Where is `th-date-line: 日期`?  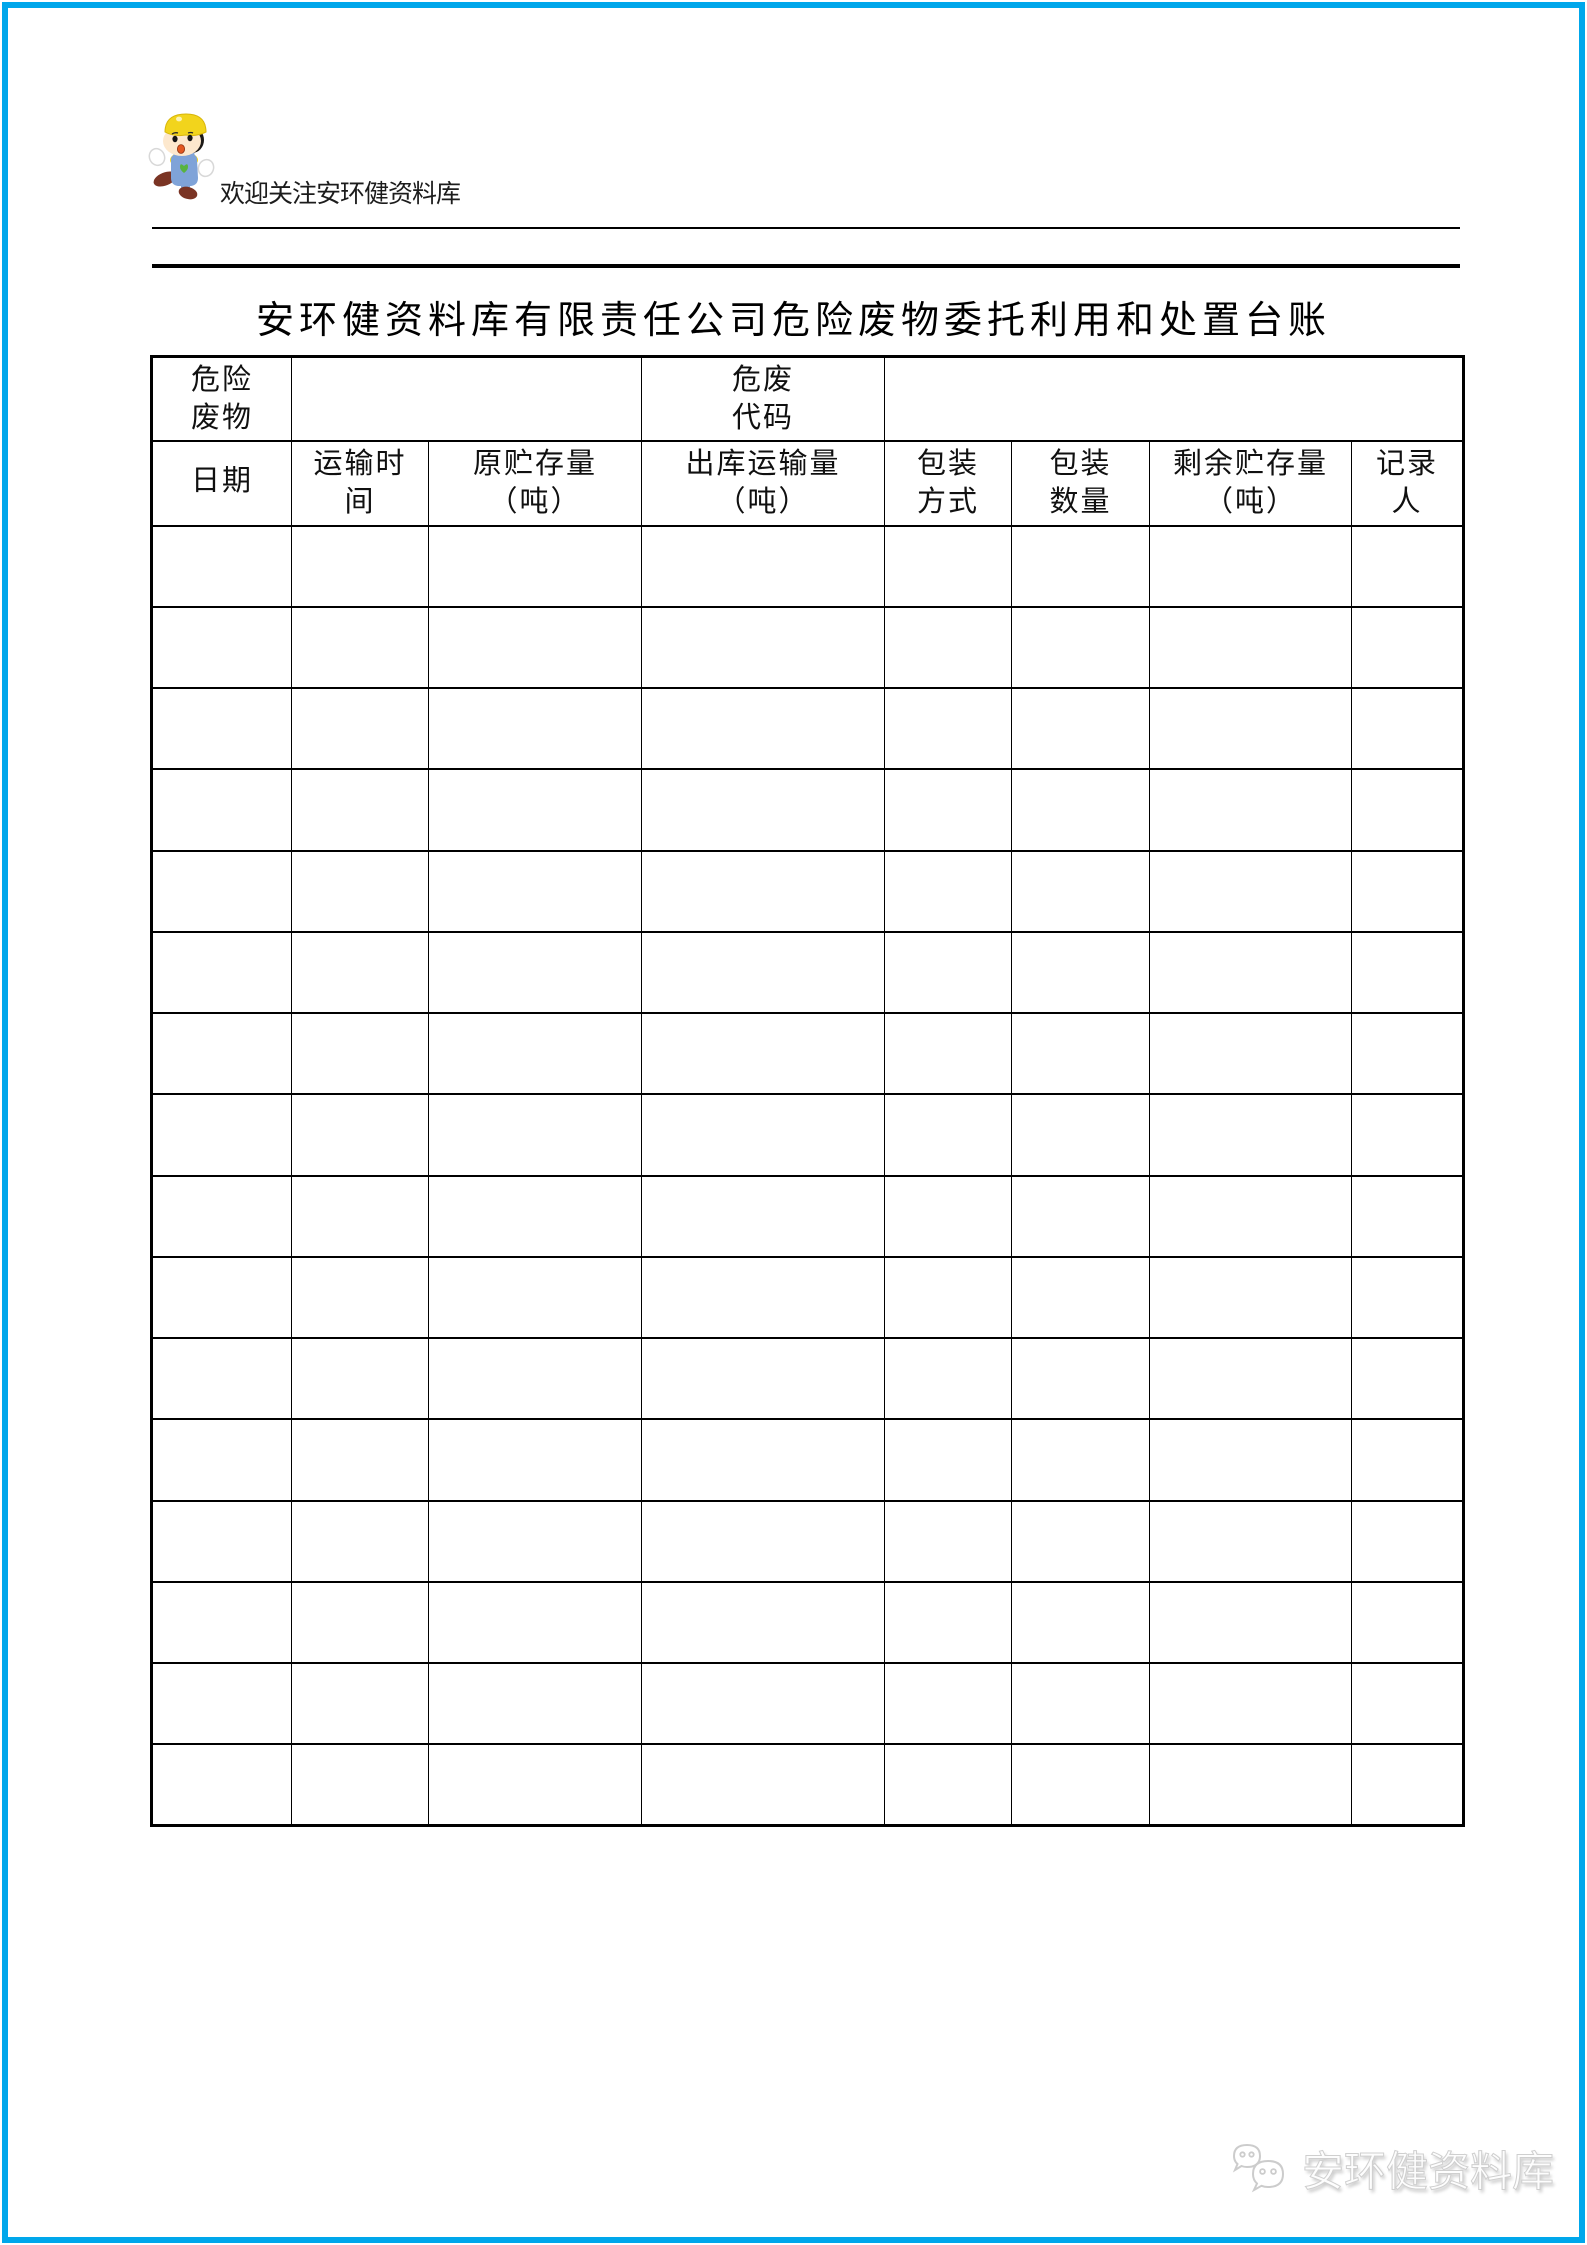 th-date-line: 日期 is located at coordinates (221, 480).